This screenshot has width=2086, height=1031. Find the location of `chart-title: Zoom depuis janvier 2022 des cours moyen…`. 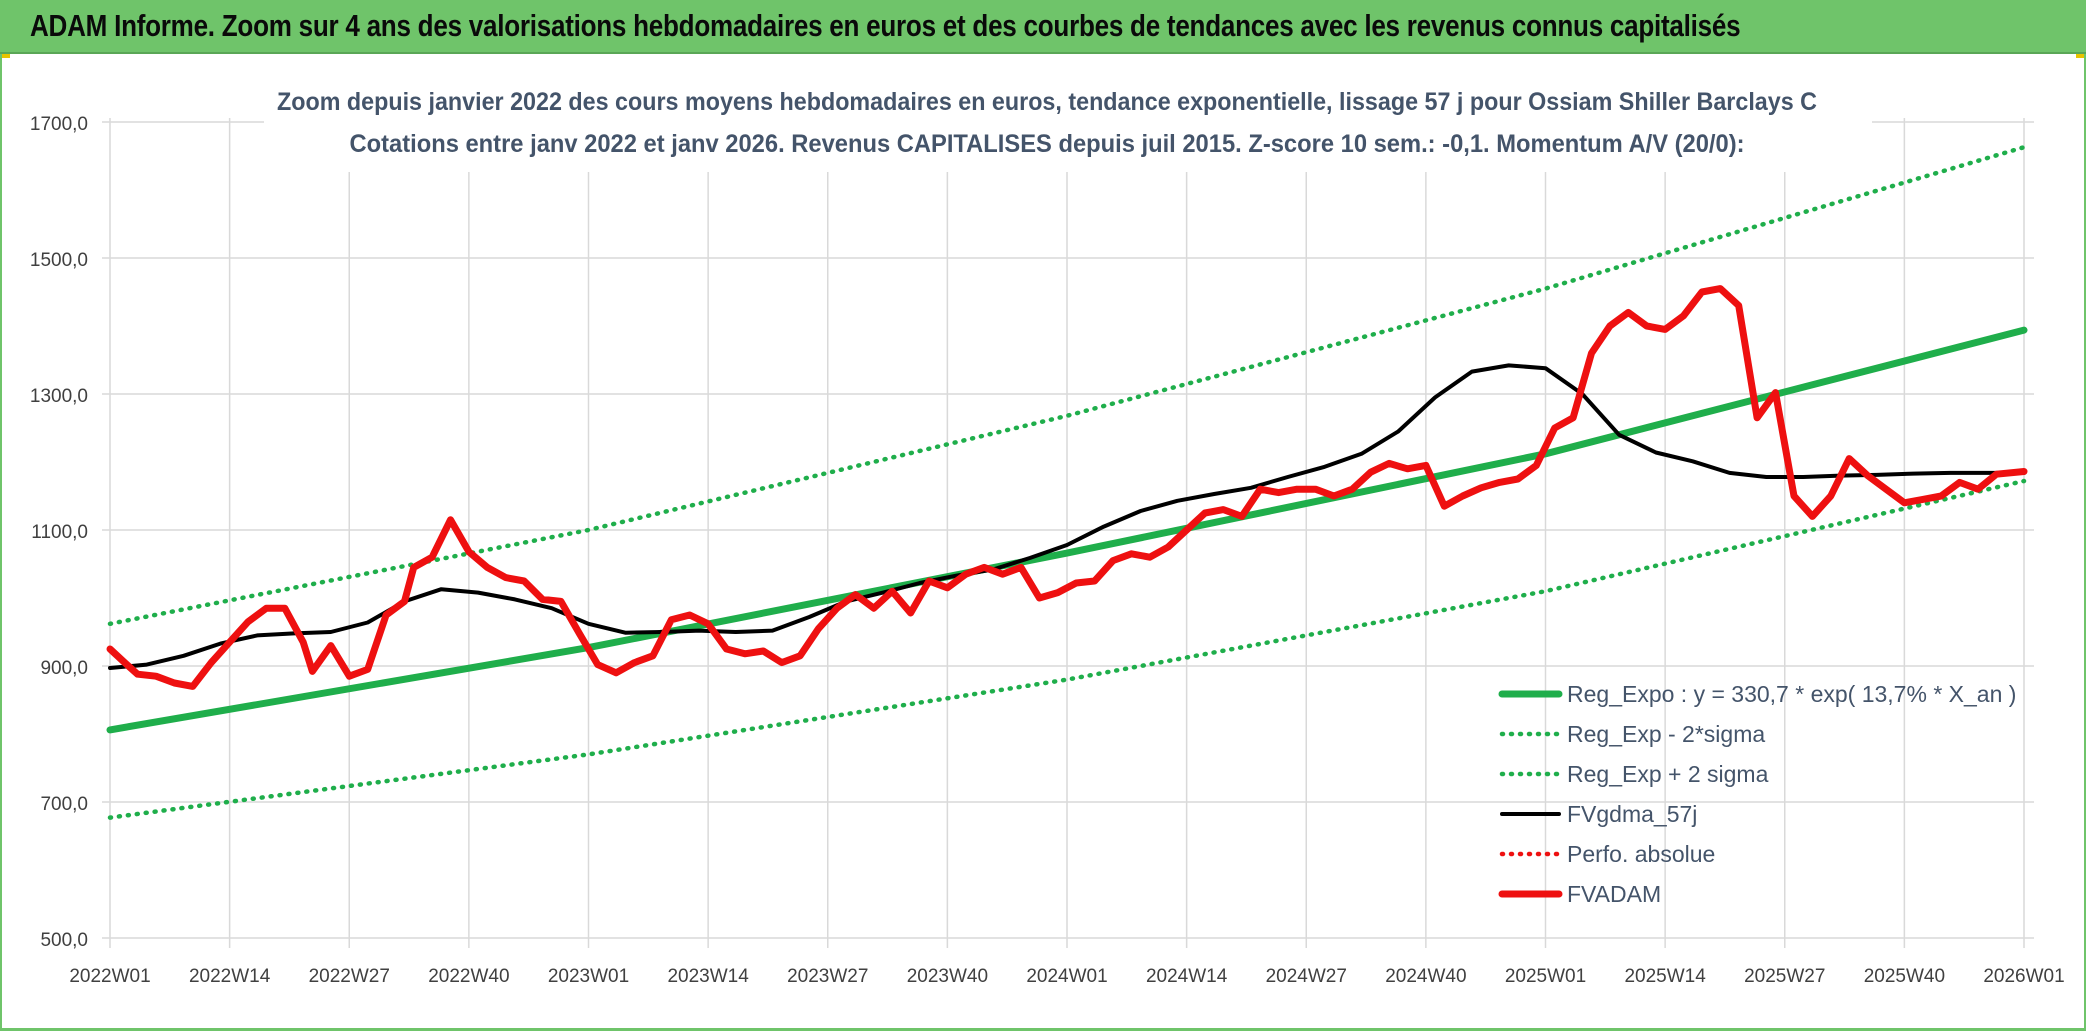

chart-title: Zoom depuis janvier 2022 des cours moyen… is located at coordinates (1047, 102).